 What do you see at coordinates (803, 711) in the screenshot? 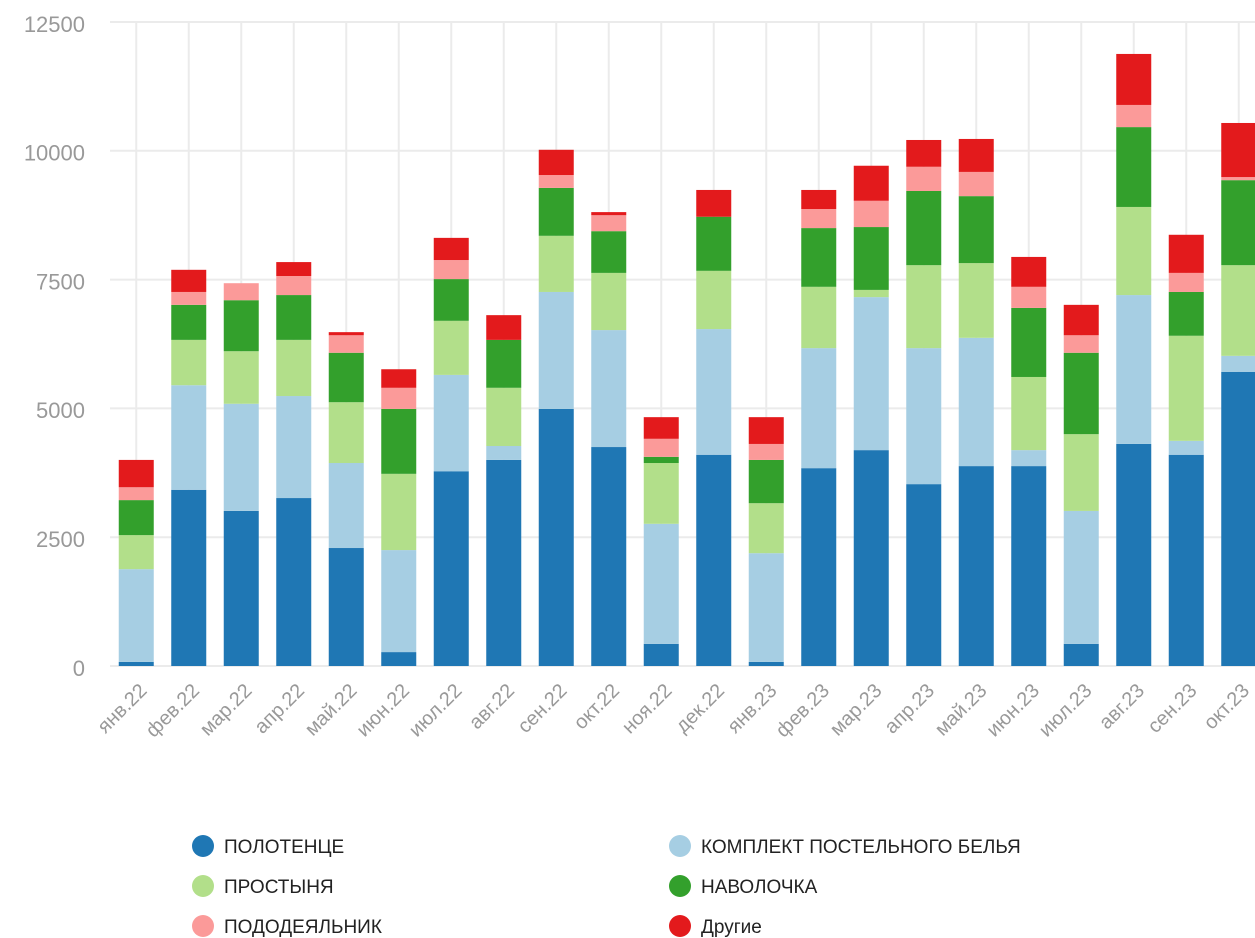
I see `x-tick-label: фев.23` at bounding box center [803, 711].